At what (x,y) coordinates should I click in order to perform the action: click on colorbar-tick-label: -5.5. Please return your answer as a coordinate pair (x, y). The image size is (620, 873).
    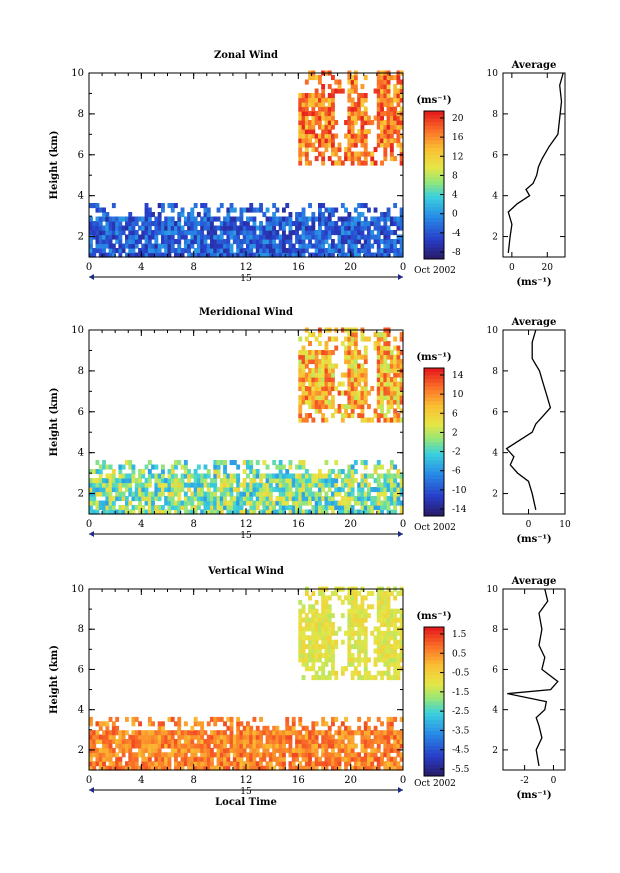
    Looking at the image, I should click on (461, 770).